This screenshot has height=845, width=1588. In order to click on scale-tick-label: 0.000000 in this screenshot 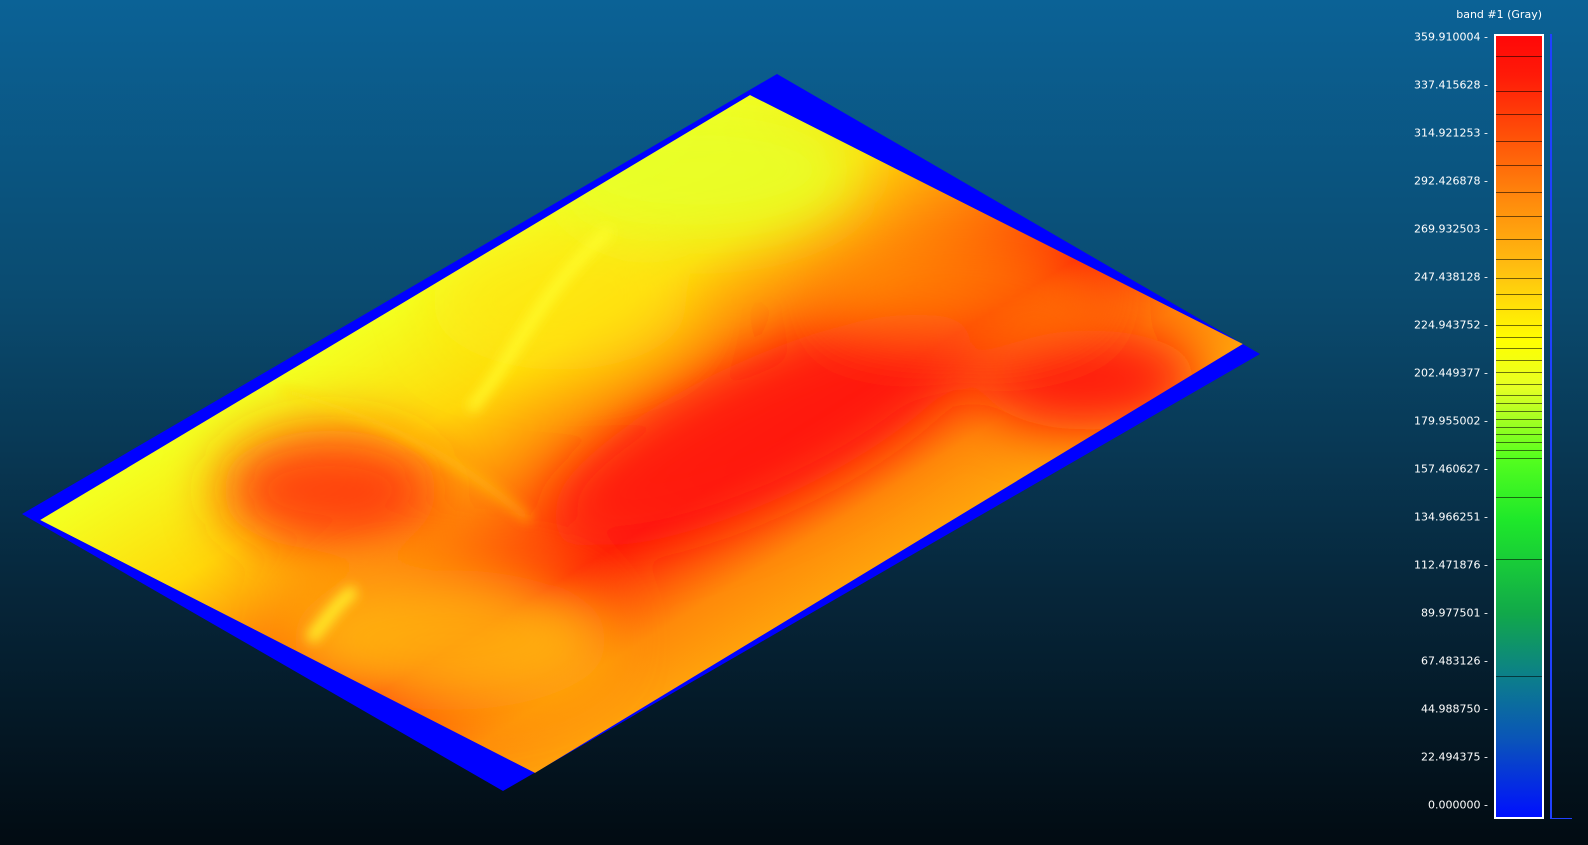, I will do `click(1458, 805)`.